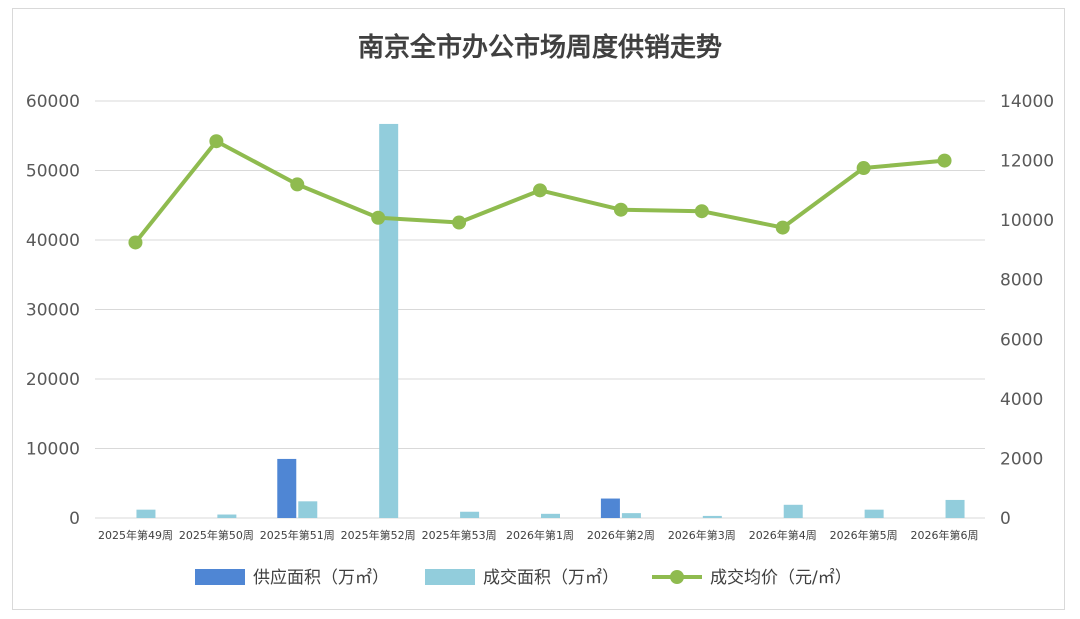 The image size is (1080, 619). I want to click on y-right-tick-label: 6000, so click(1021, 340).